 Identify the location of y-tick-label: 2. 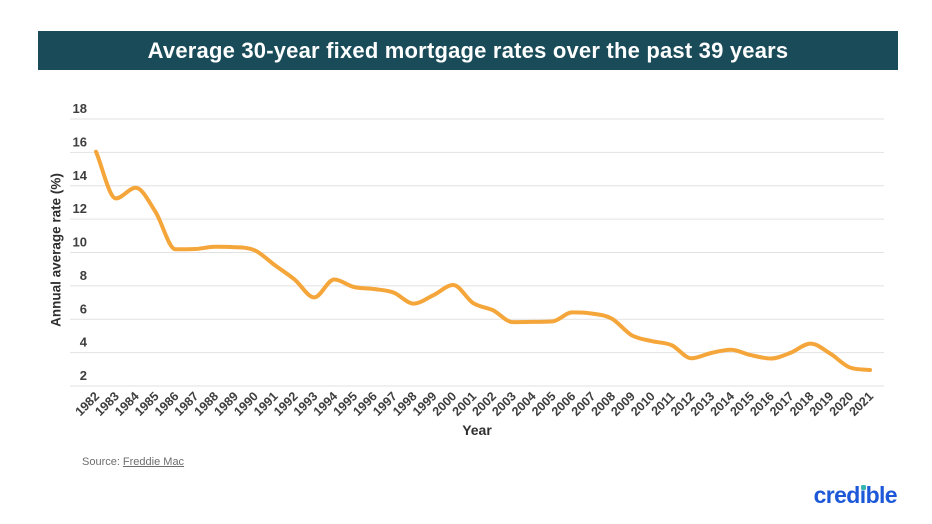
(83, 375).